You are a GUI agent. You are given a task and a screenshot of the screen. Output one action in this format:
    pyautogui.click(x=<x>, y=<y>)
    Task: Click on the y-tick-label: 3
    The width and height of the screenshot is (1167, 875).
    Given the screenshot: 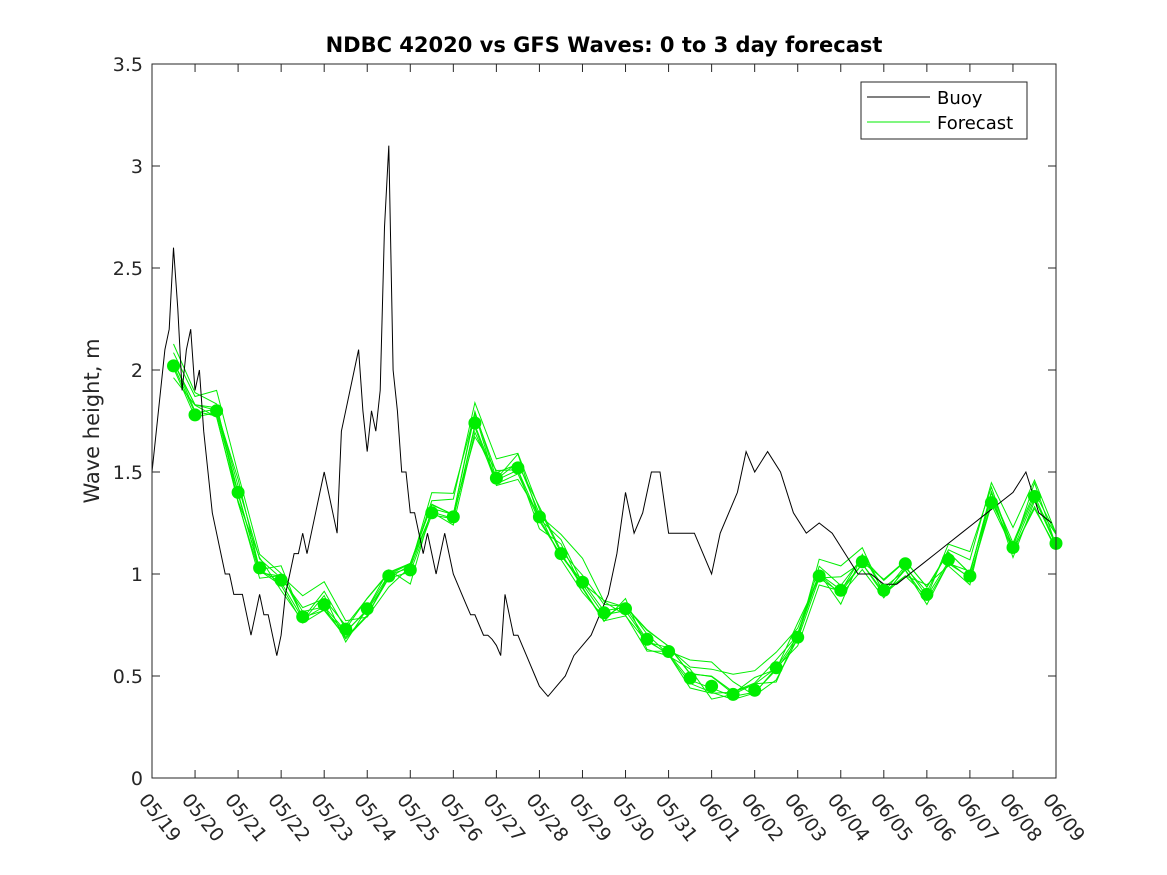 What is the action you would take?
    pyautogui.click(x=137, y=167)
    